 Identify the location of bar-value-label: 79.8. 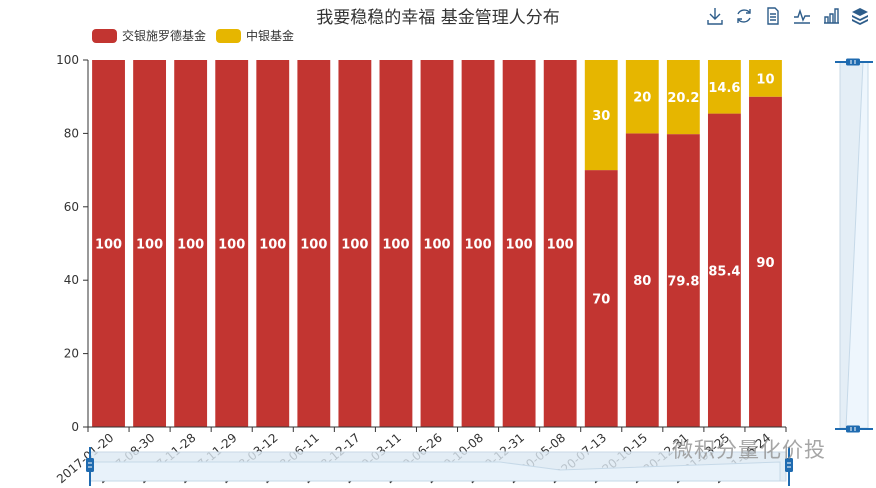
(683, 282).